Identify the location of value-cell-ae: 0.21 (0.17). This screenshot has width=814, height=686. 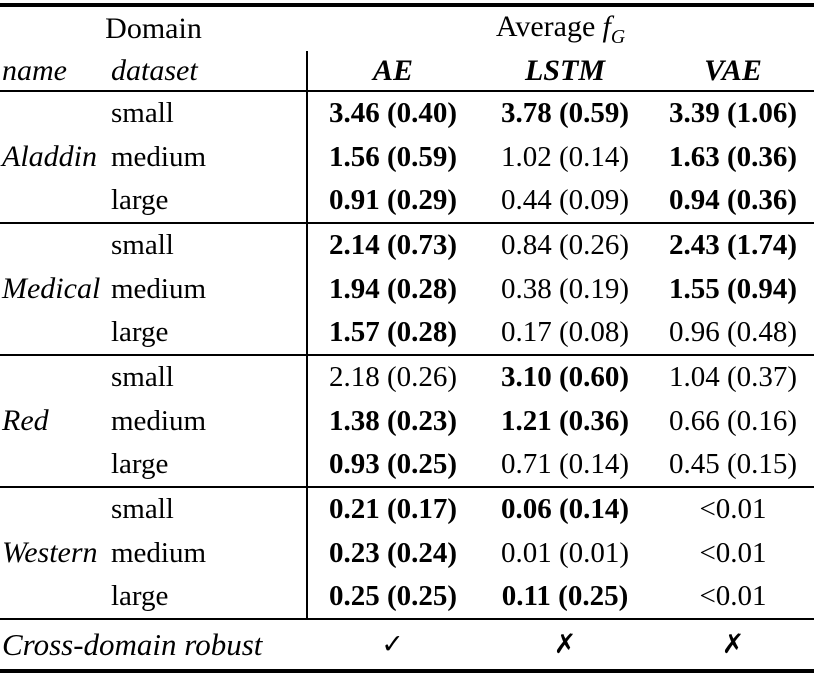
(392, 508).